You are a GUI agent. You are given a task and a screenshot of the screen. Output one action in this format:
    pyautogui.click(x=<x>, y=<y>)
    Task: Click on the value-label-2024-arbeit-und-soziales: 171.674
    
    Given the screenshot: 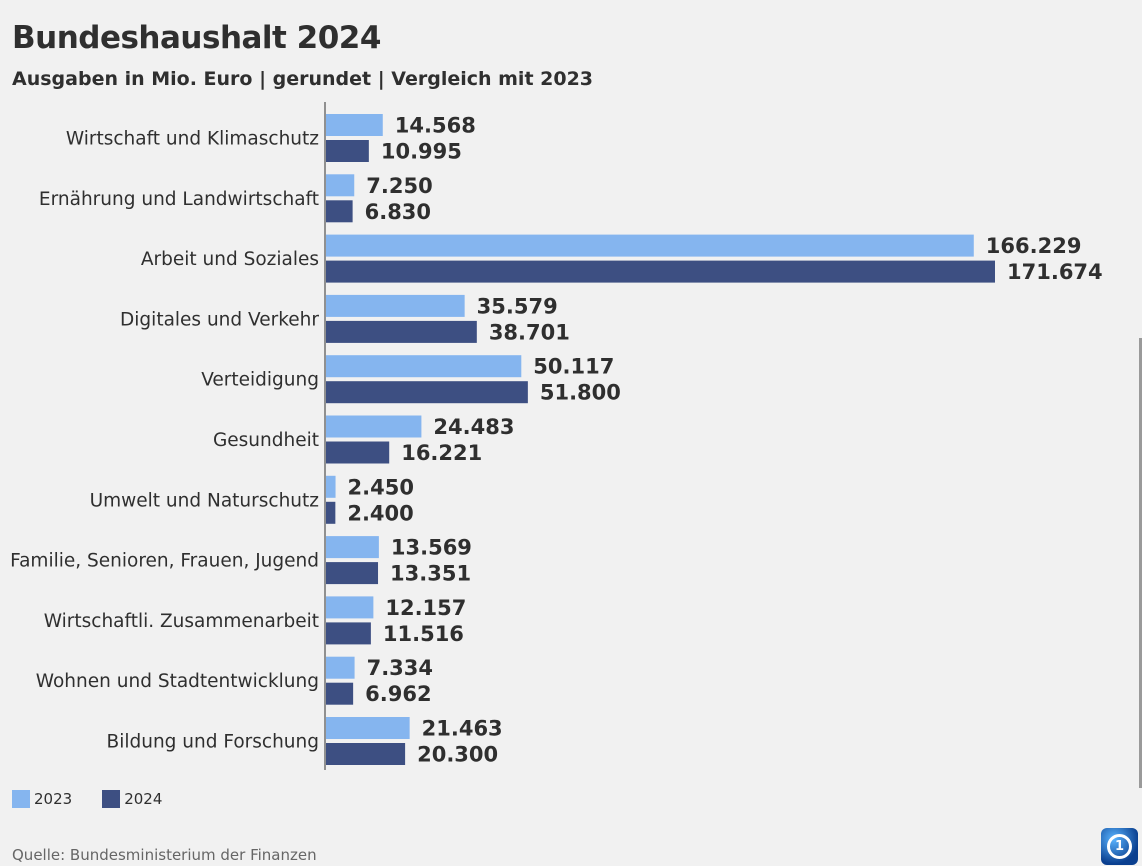 What is the action you would take?
    pyautogui.click(x=1055, y=272)
    